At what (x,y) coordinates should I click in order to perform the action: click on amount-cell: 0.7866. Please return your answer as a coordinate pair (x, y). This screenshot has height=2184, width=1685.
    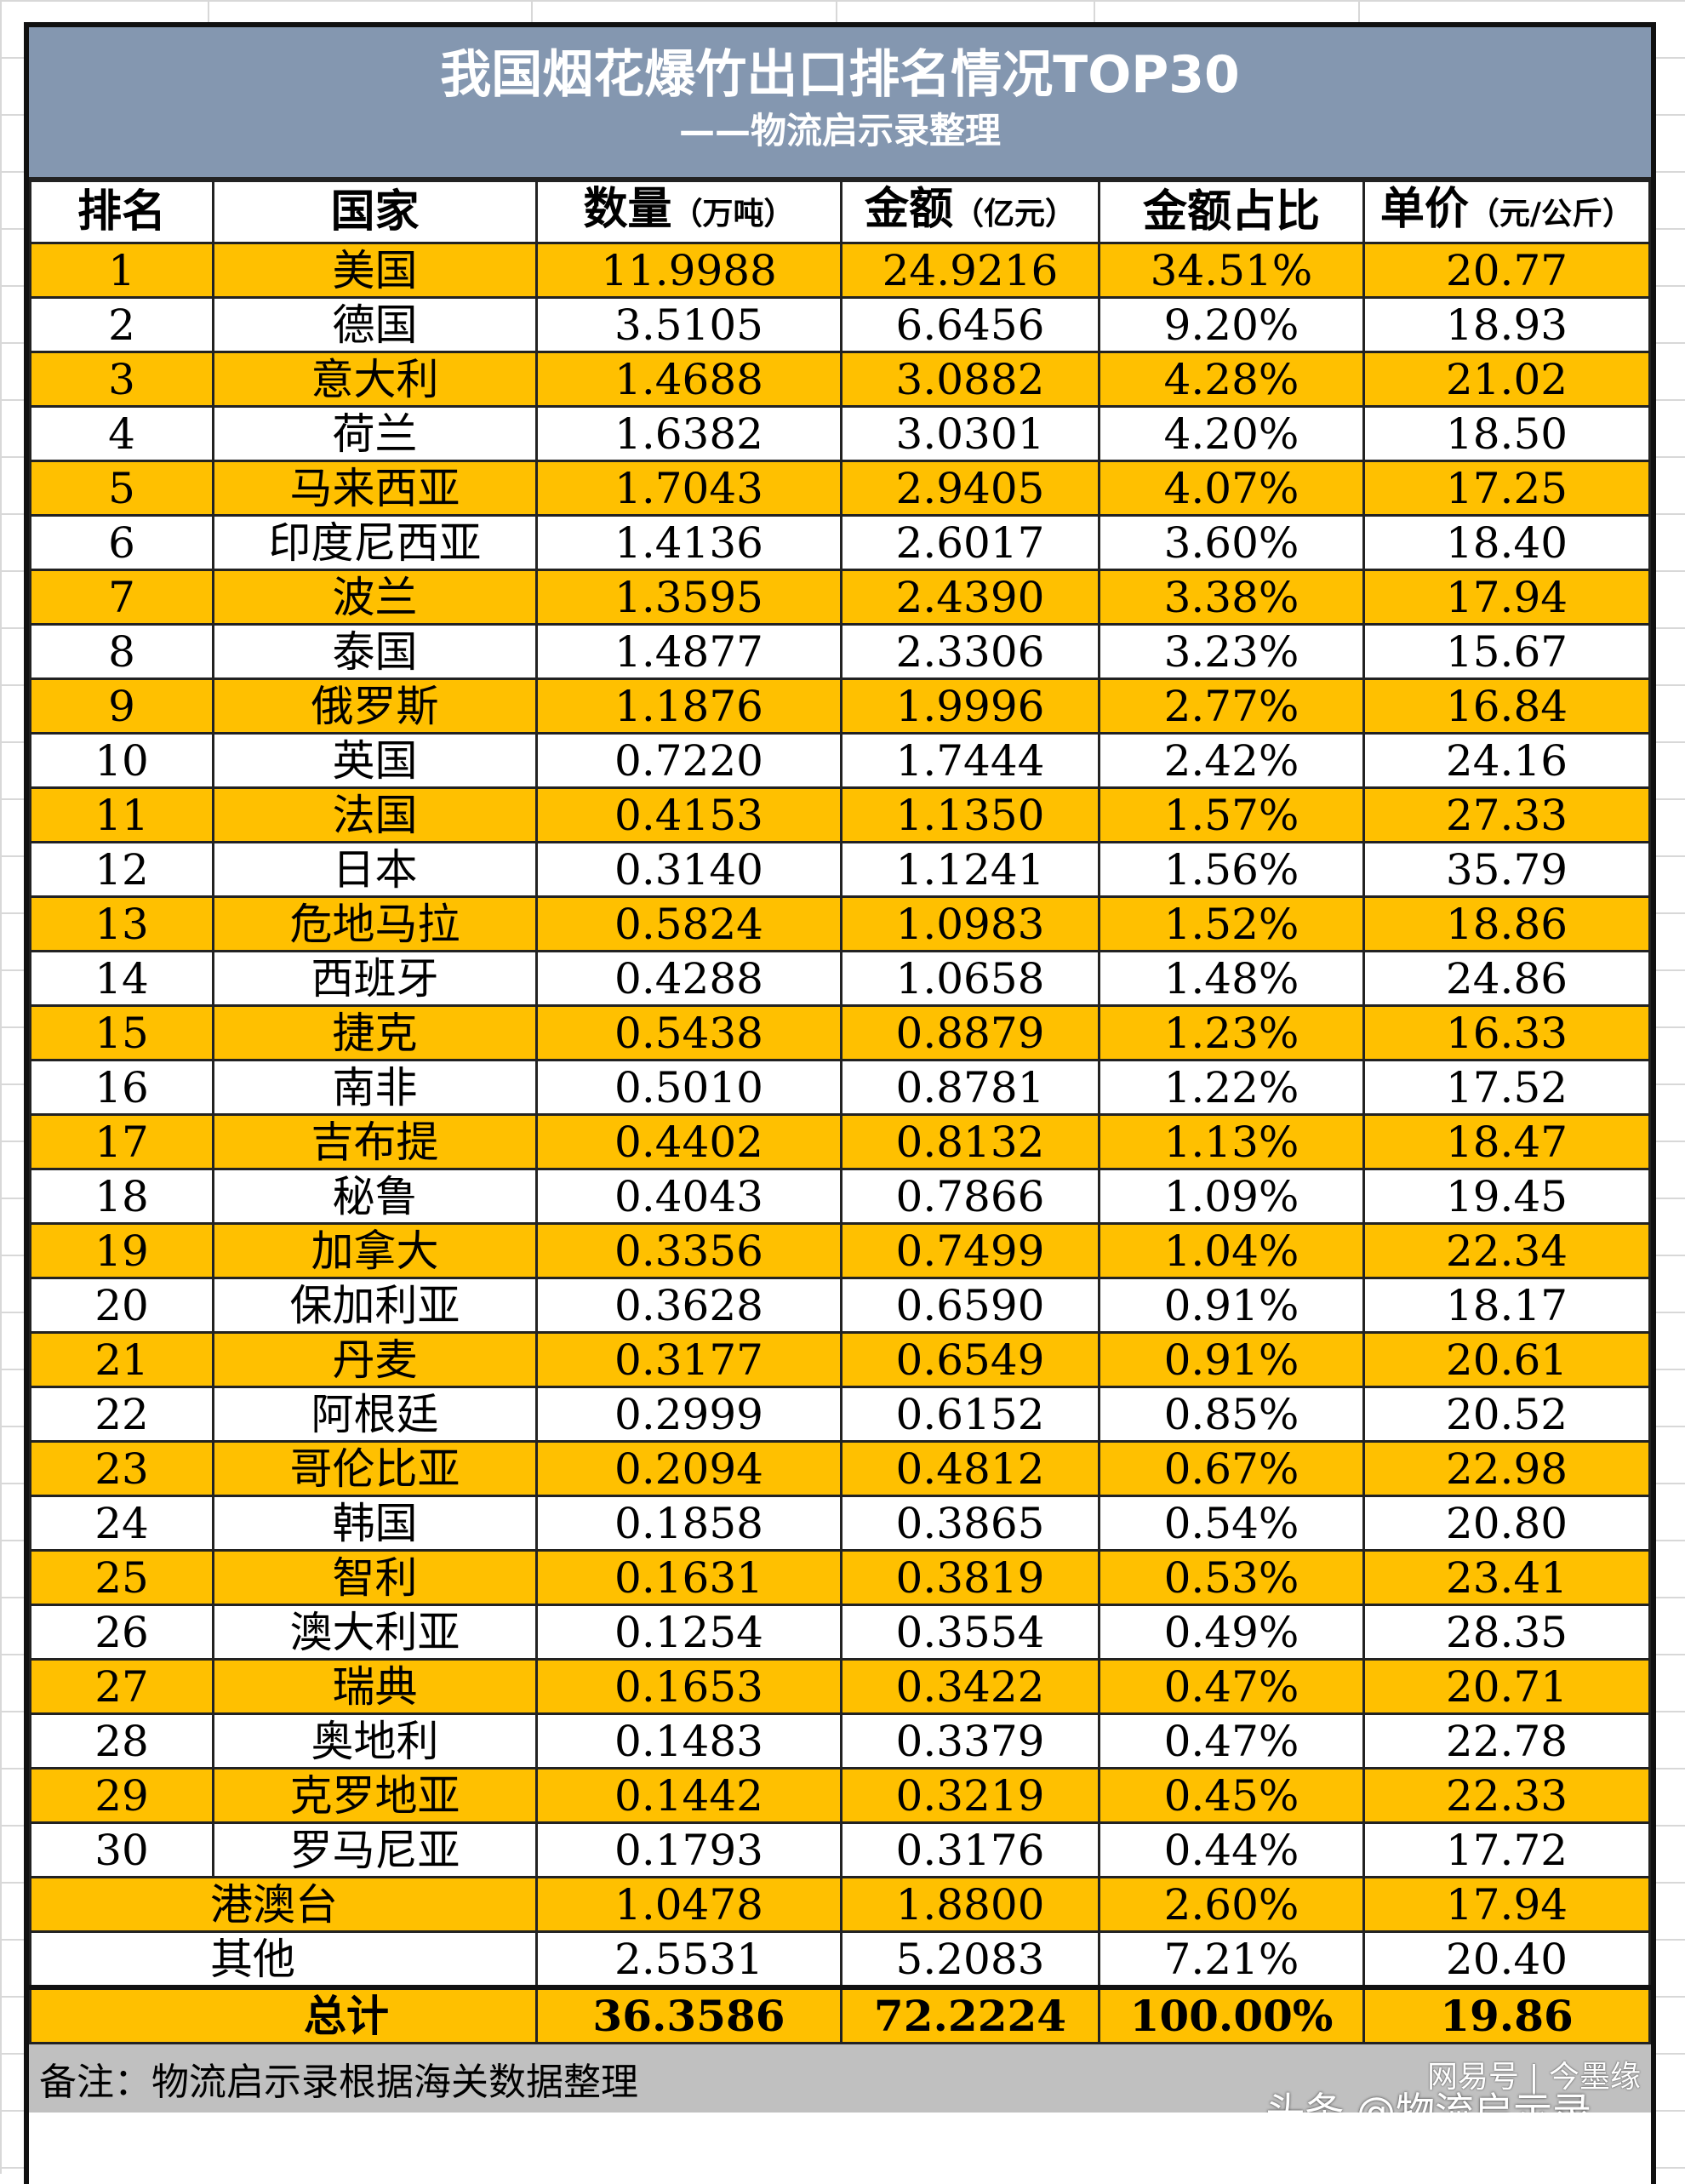
    Looking at the image, I should click on (970, 1196).